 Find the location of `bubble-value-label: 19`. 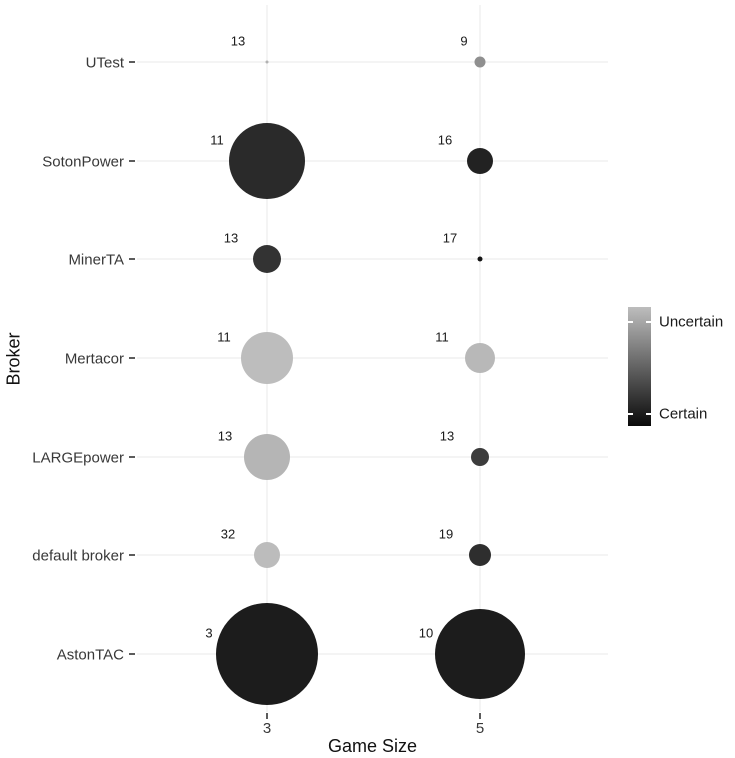

bubble-value-label: 19 is located at coordinates (446, 534).